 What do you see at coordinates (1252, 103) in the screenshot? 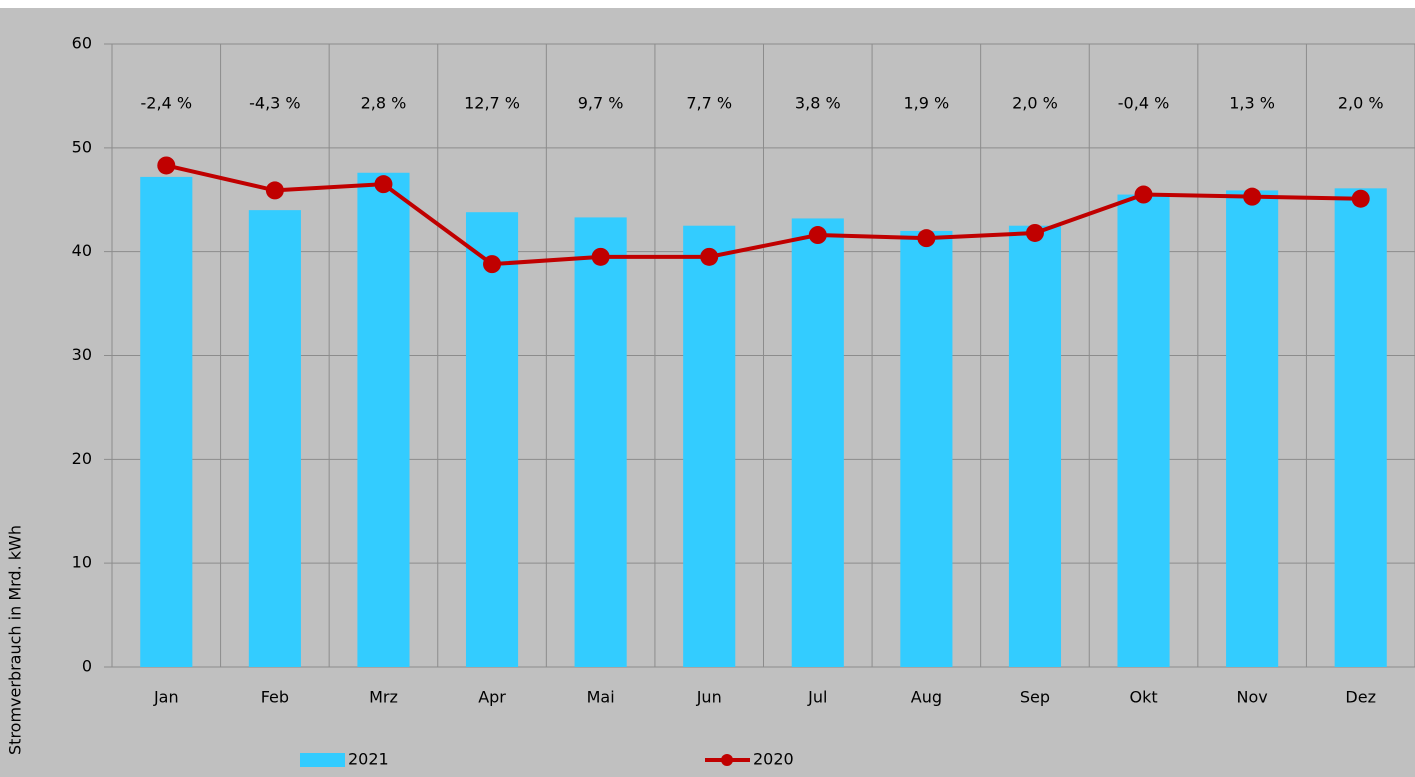
I see `annotation: 1,3 %` at bounding box center [1252, 103].